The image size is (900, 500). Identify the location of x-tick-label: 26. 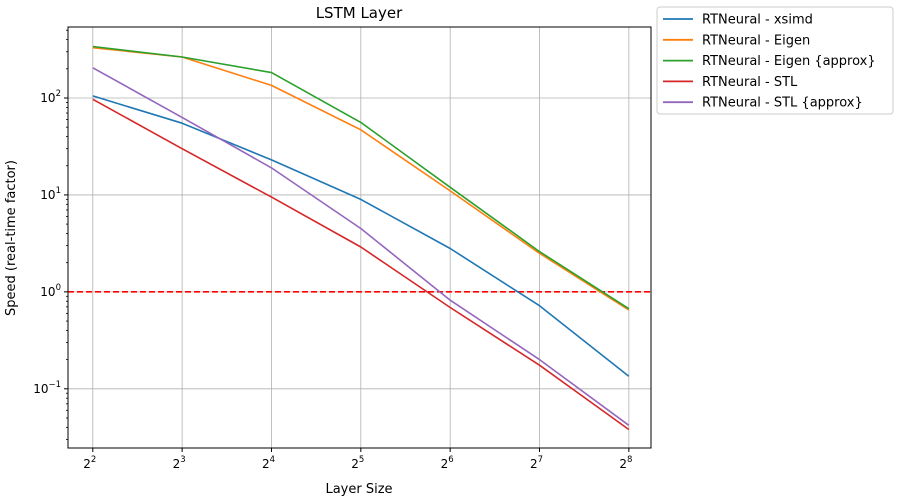
(447, 463).